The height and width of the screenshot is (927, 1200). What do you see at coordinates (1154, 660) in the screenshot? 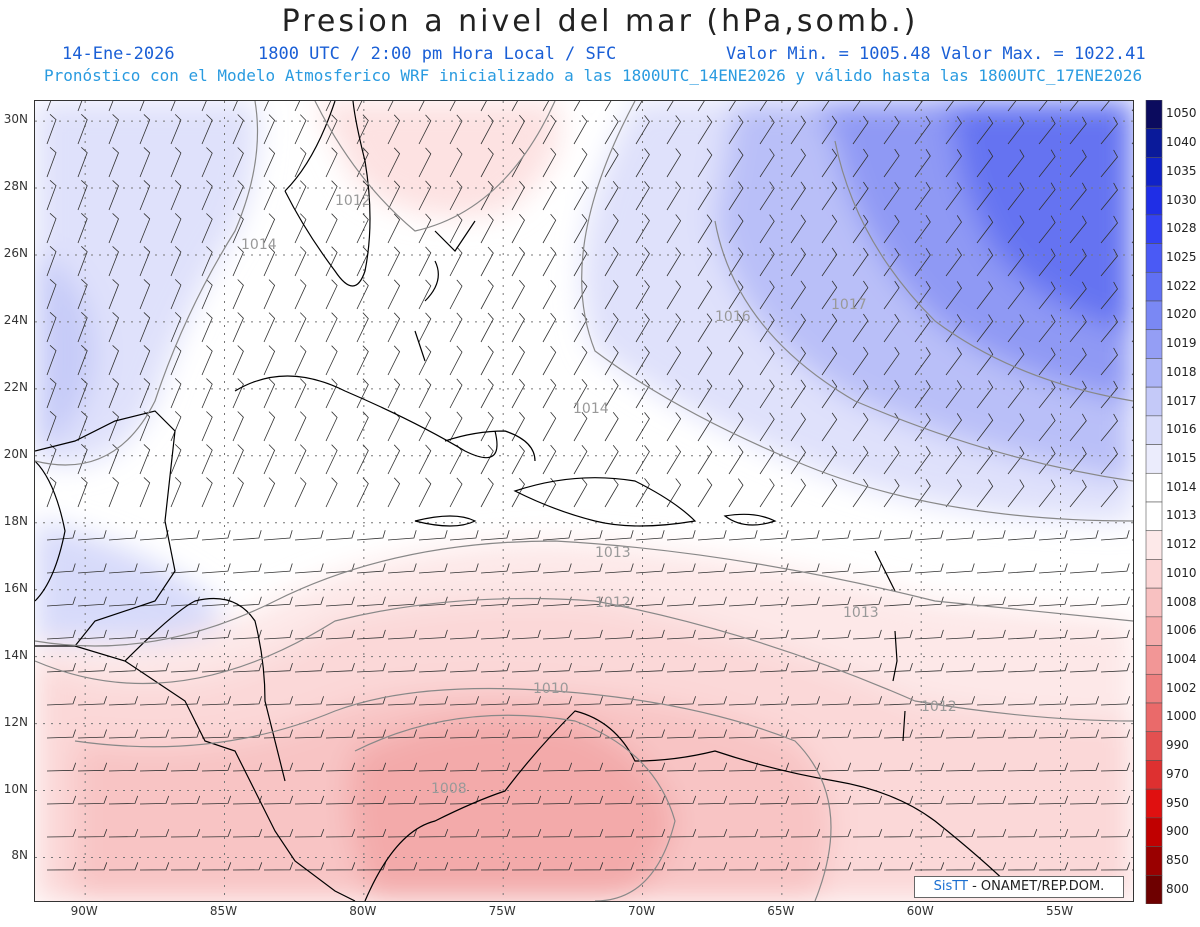
I see `colorbar-swatch` at bounding box center [1154, 660].